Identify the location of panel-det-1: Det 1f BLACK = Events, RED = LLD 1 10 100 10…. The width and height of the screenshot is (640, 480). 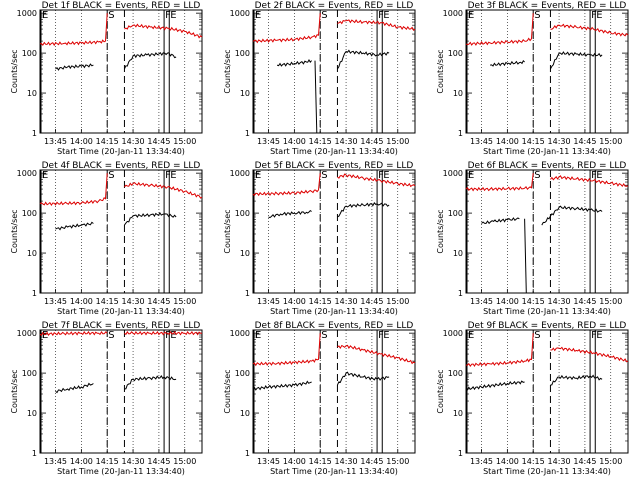
(106, 78).